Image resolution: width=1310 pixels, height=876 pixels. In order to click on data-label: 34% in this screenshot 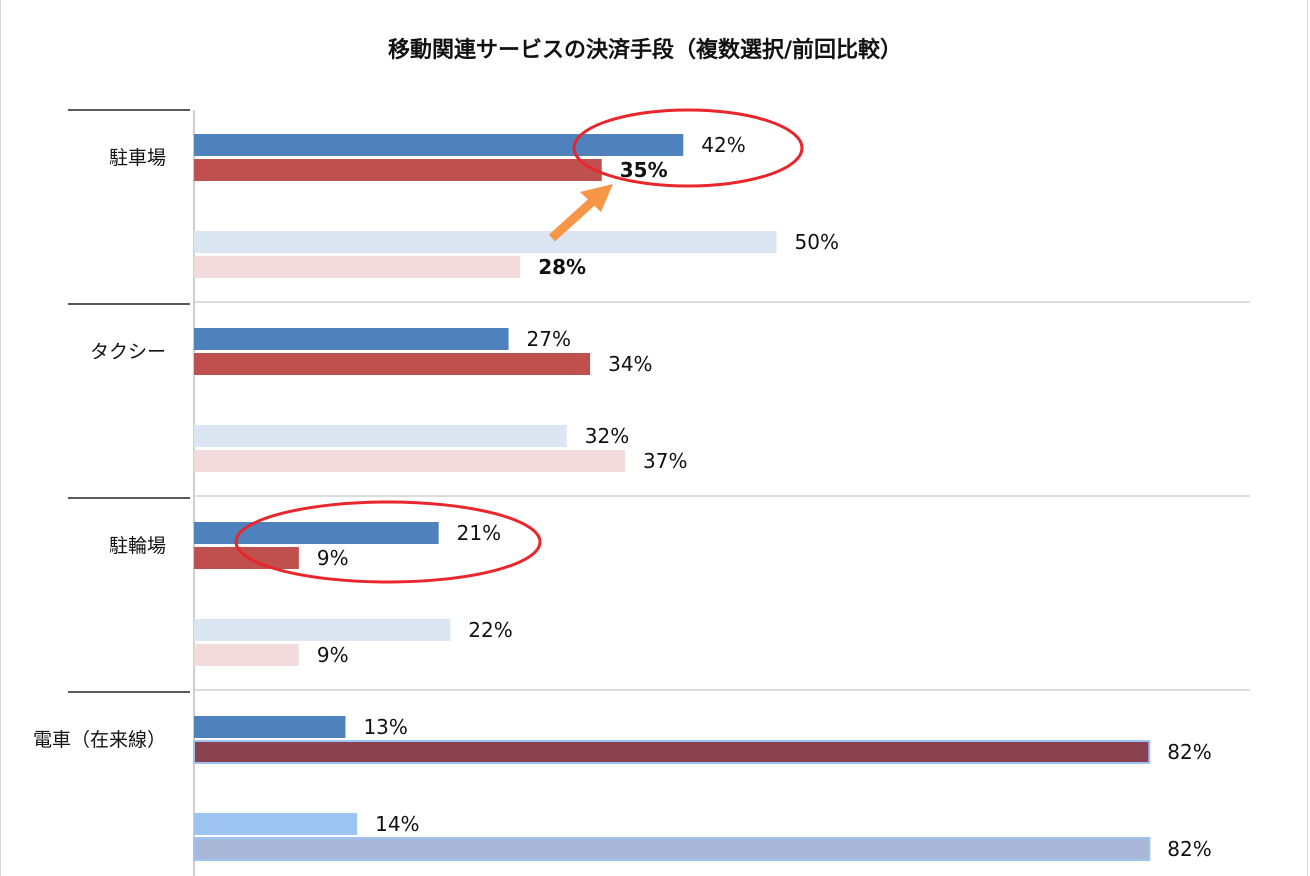, I will do `click(630, 364)`.